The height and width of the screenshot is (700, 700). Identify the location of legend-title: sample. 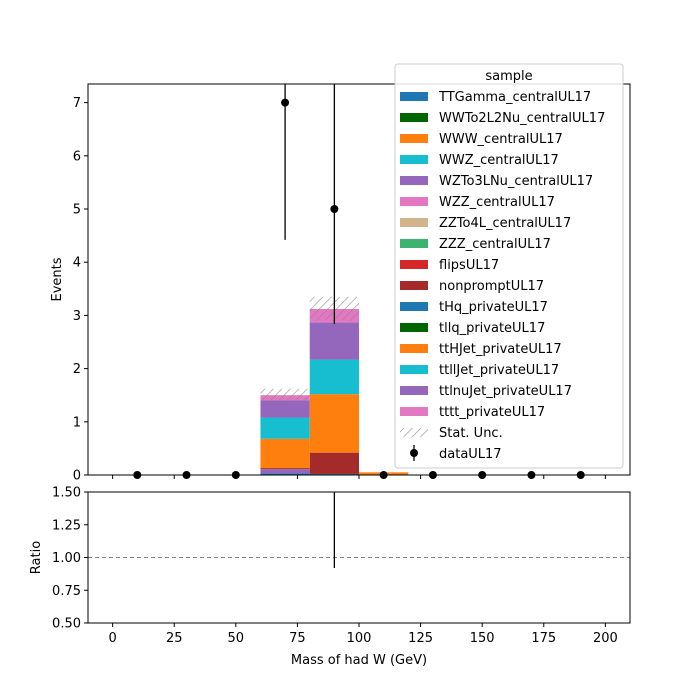
(508, 76).